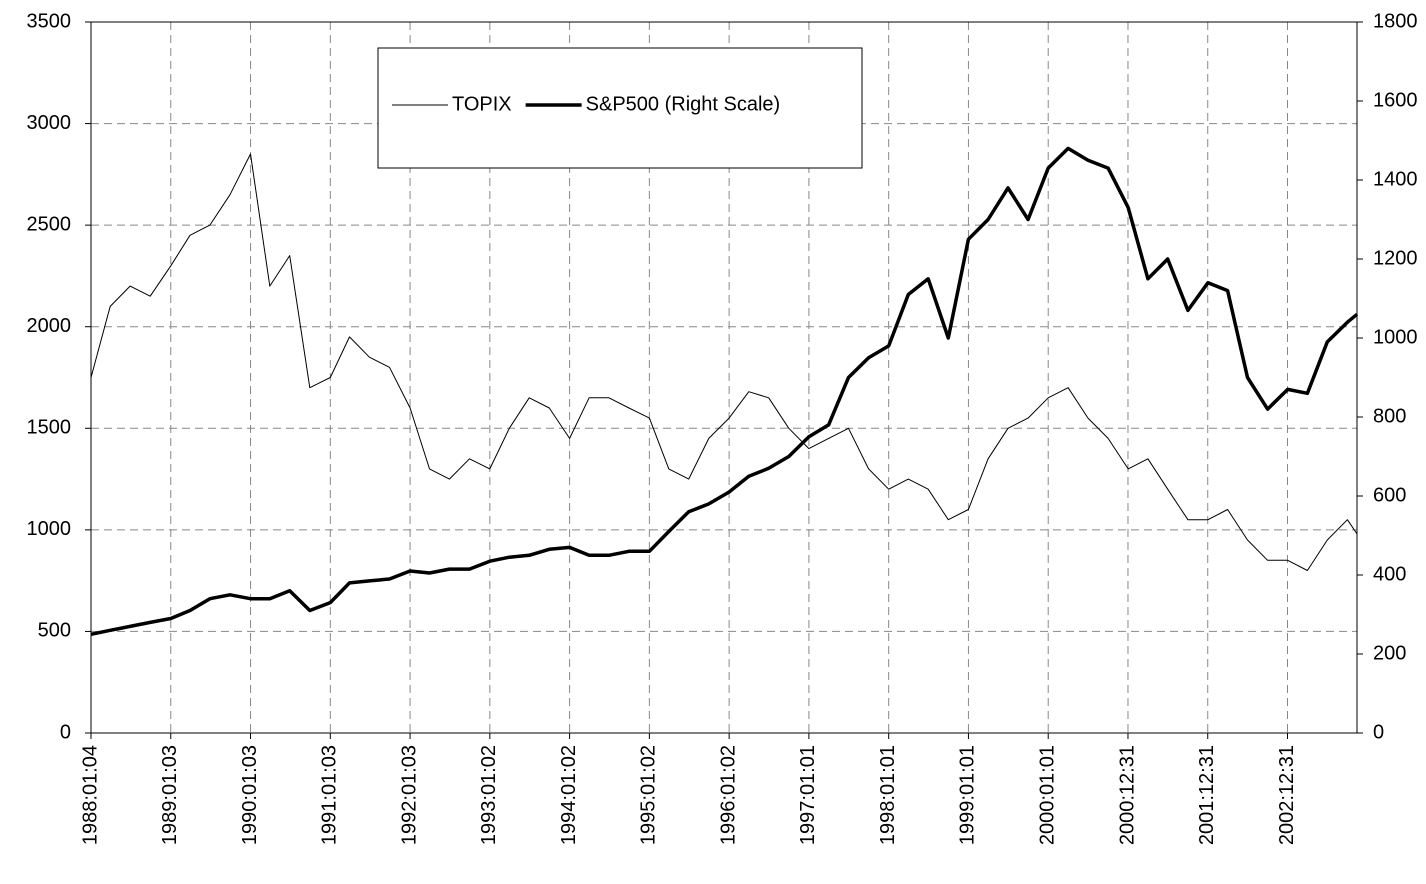 This screenshot has width=1426, height=884. What do you see at coordinates (968, 795) in the screenshot?
I see `x-tick-label: 1999:01:01` at bounding box center [968, 795].